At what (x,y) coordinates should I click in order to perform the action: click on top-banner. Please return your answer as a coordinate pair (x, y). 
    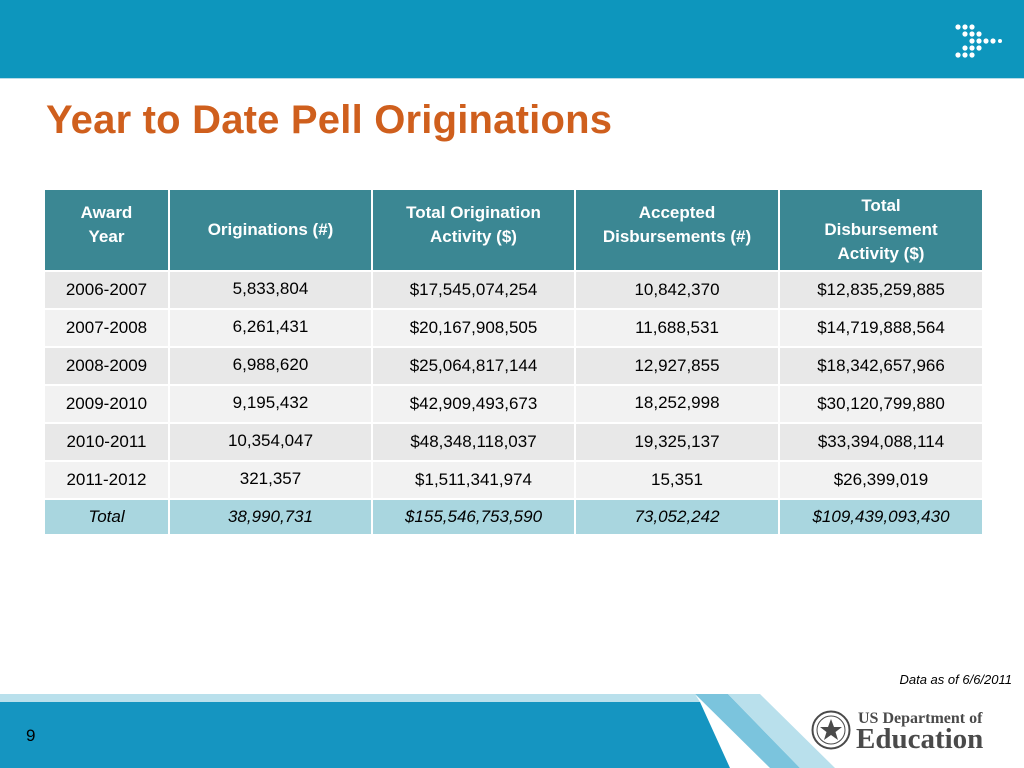
    Looking at the image, I should click on (512, 39).